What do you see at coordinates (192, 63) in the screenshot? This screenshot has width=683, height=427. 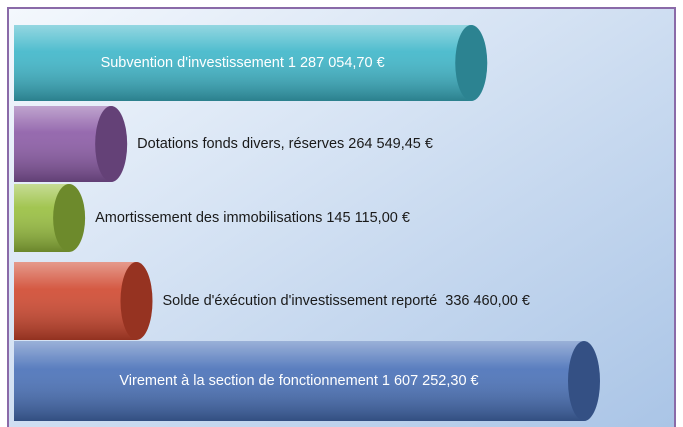 I see `category-label: Subvention d'investissement` at bounding box center [192, 63].